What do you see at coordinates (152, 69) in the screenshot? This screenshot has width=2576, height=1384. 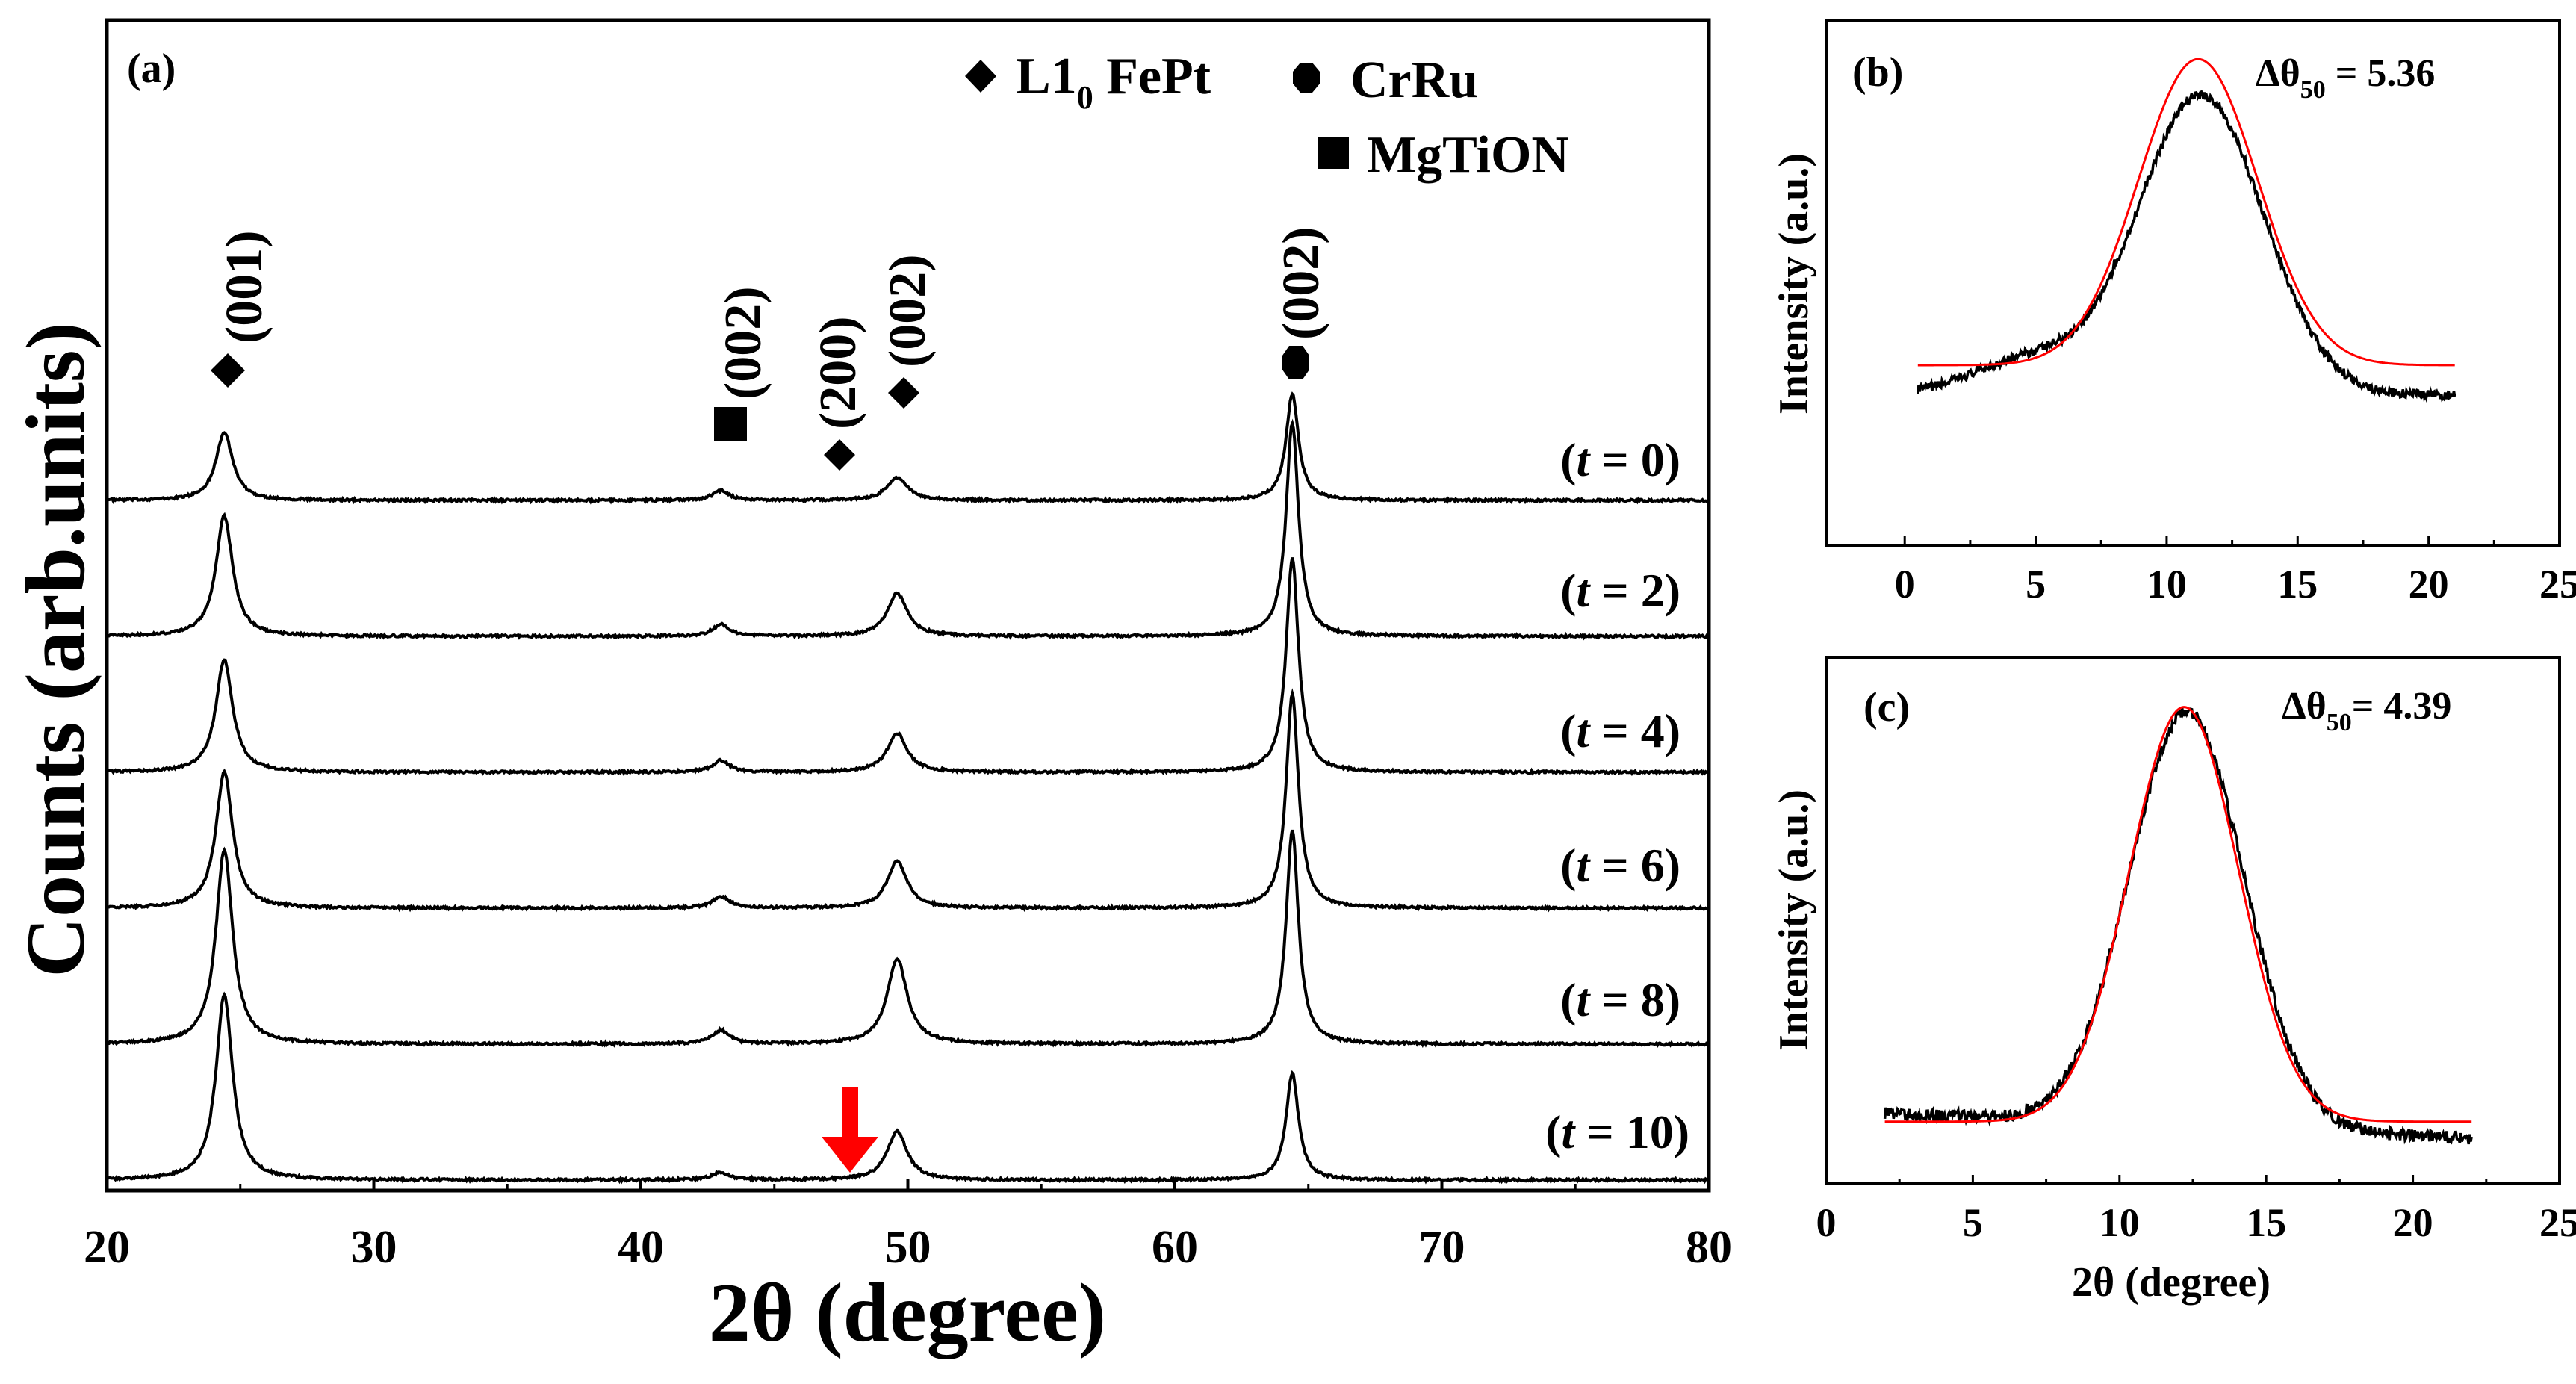 I see `panel-a-label: (a)` at bounding box center [152, 69].